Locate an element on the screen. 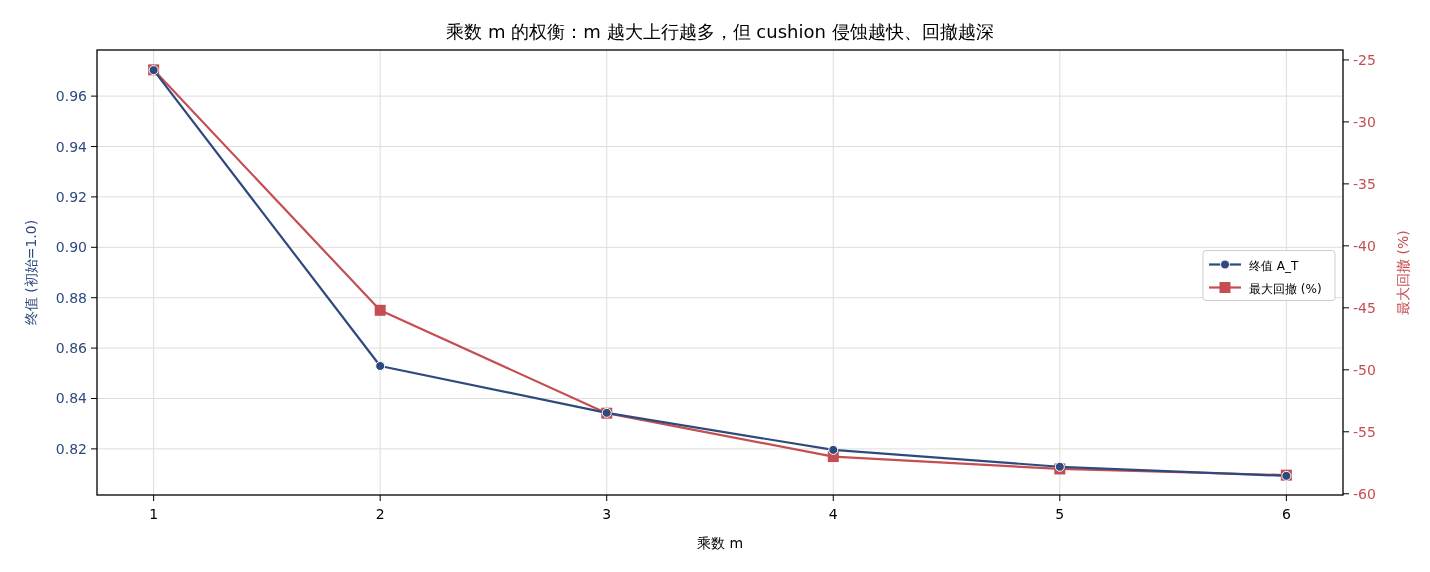  x-tick-label: 3 is located at coordinates (607, 514).